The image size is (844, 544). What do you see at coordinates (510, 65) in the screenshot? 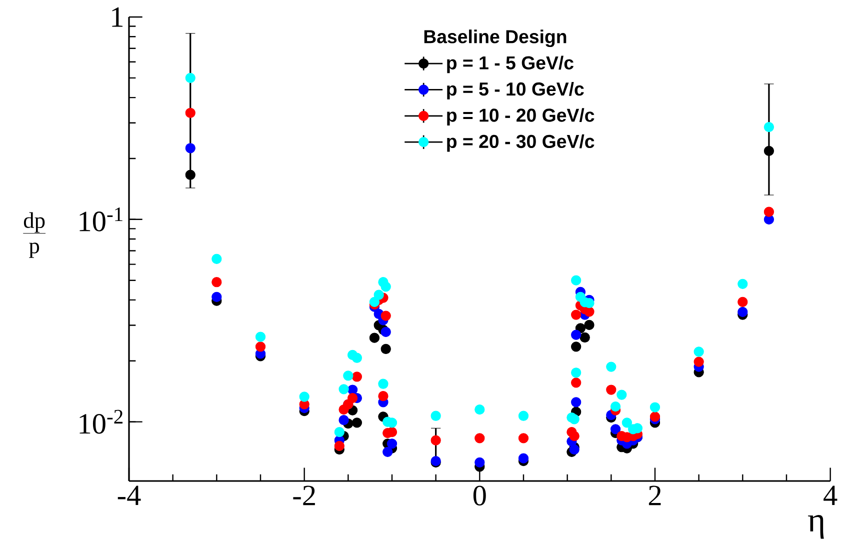
I see `legend-label: p = 1 - 5 GeV/c` at bounding box center [510, 65].